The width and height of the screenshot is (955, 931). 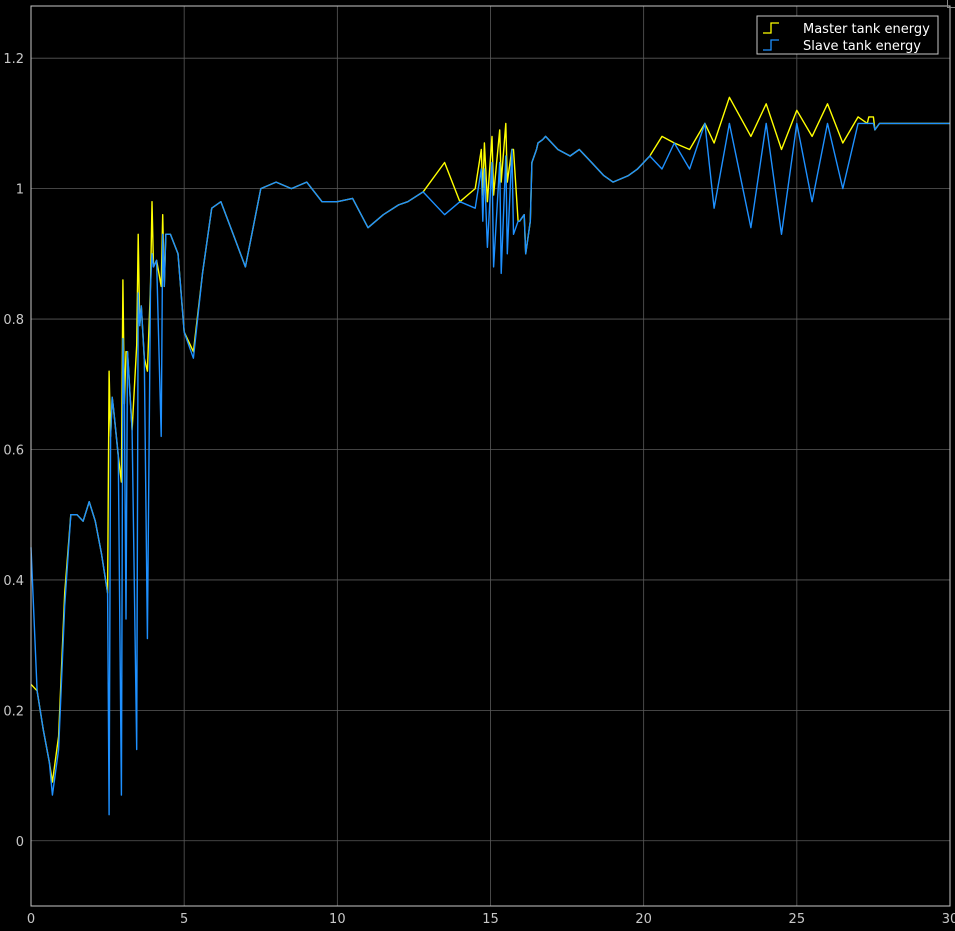 What do you see at coordinates (866, 29) in the screenshot?
I see `legend-label: Master tank energy` at bounding box center [866, 29].